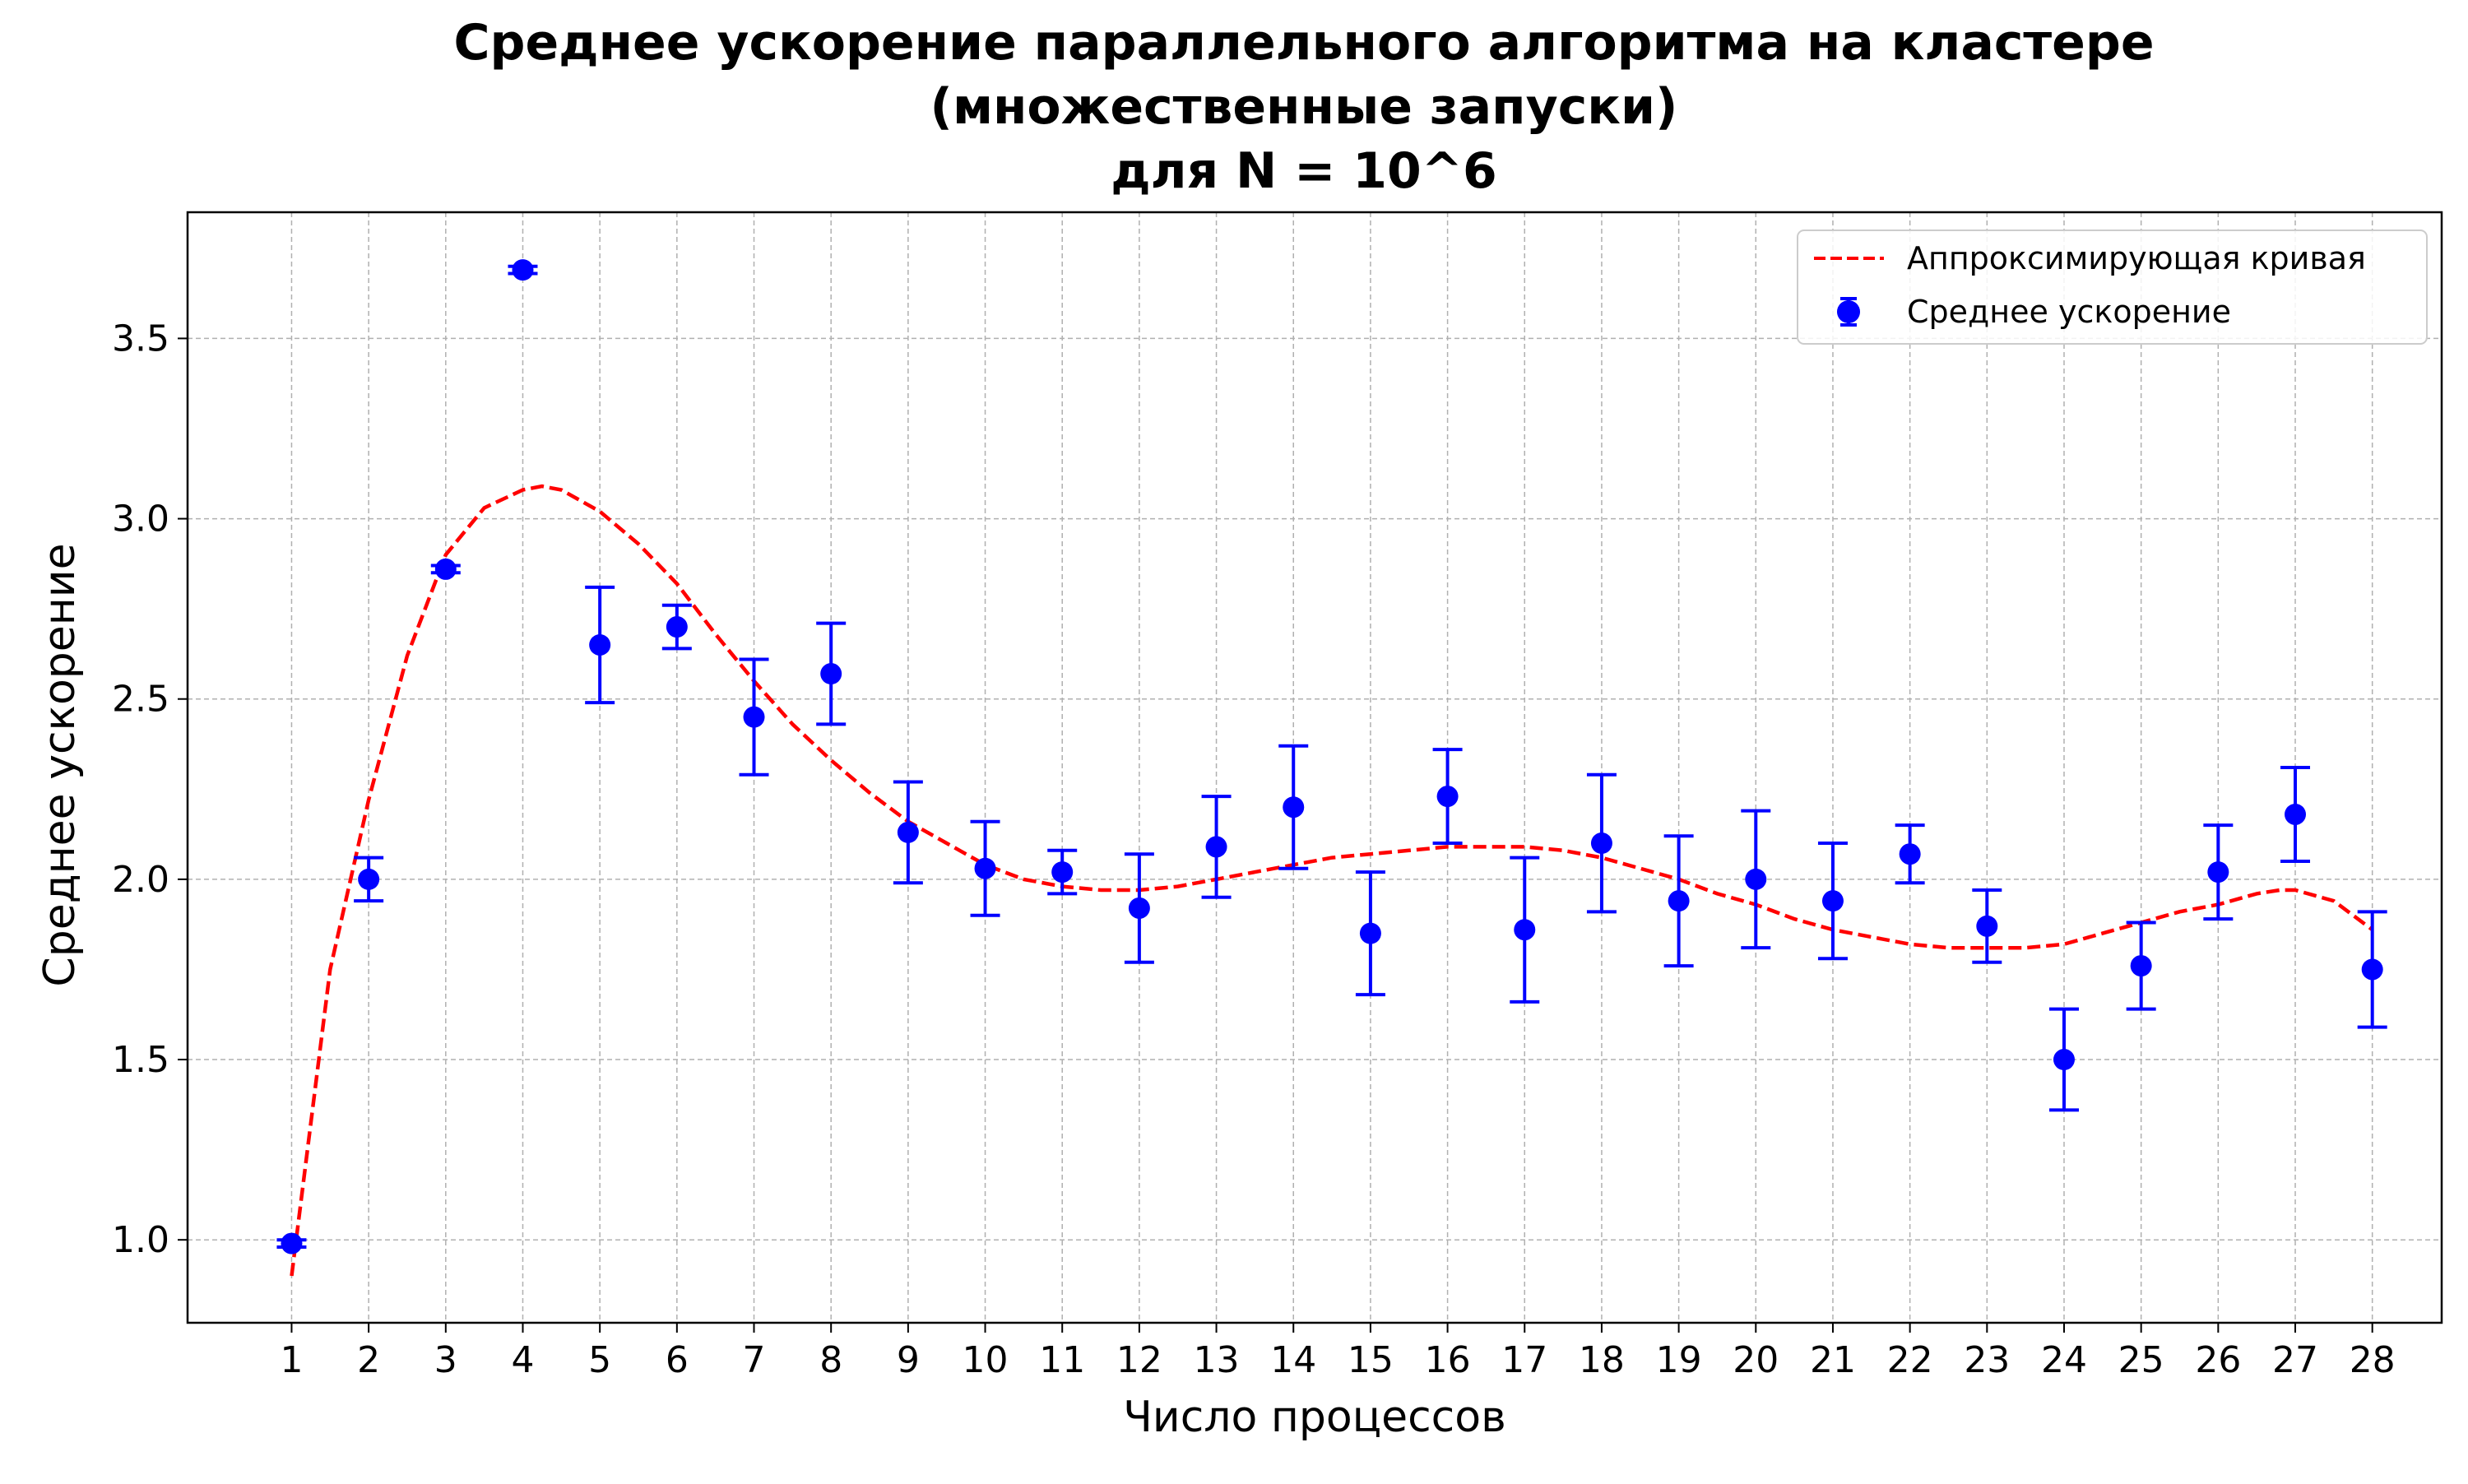 The height and width of the screenshot is (1484, 2468). What do you see at coordinates (1679, 1360) in the screenshot?
I see `x-tick-label: 19` at bounding box center [1679, 1360].